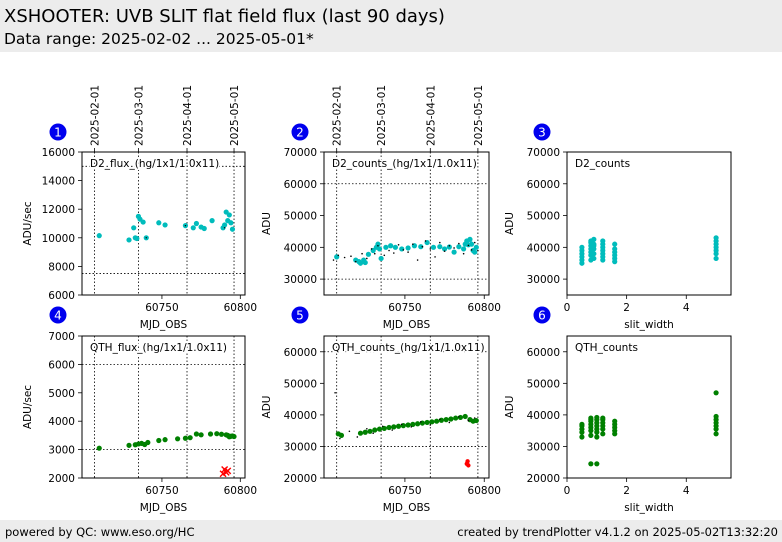 The image size is (782, 542). Describe the element at coordinates (61, 365) in the screenshot. I see `y-tick-label: 6000` at that location.